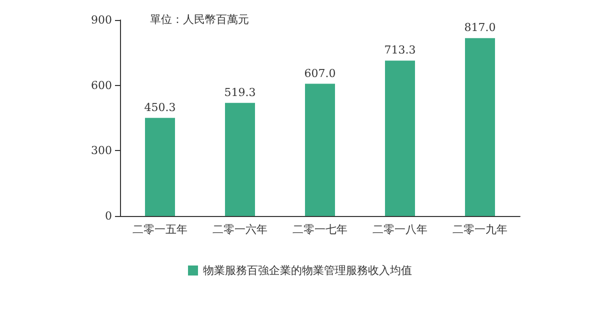  I want to click on x-tick-label: 二零一八年, so click(400, 229).